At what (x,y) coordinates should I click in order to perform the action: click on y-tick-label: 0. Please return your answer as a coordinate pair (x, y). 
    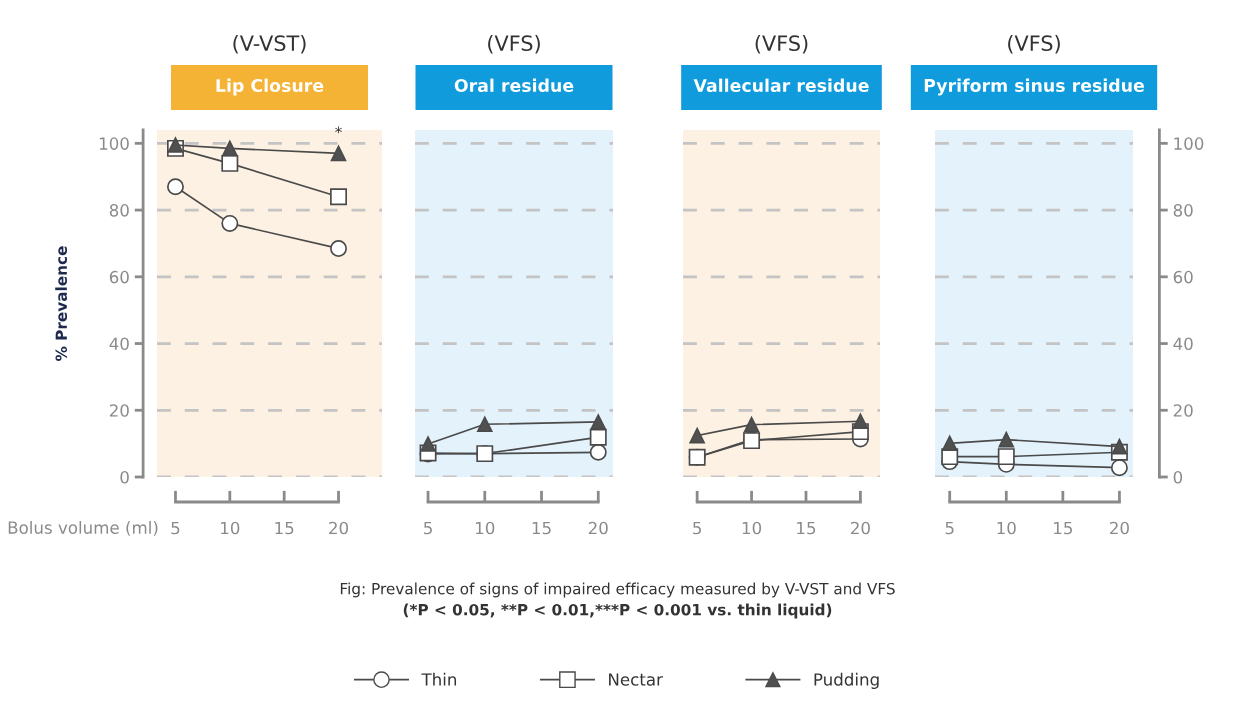
    Looking at the image, I should click on (124, 477).